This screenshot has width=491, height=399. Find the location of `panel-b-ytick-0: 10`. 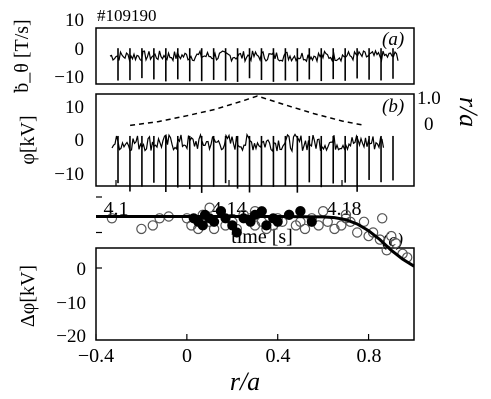

panel-b-ytick-0: 10 is located at coordinates (74, 107).